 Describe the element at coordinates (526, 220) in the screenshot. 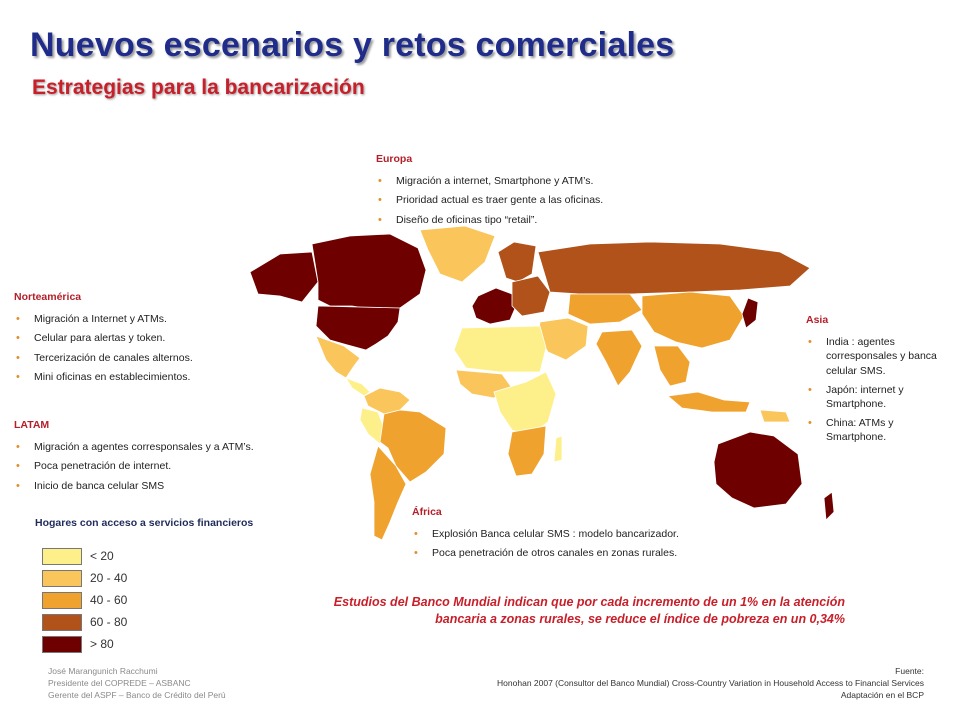

I see `list-item: Diseño de oficinas tipo “retail”.` at that location.